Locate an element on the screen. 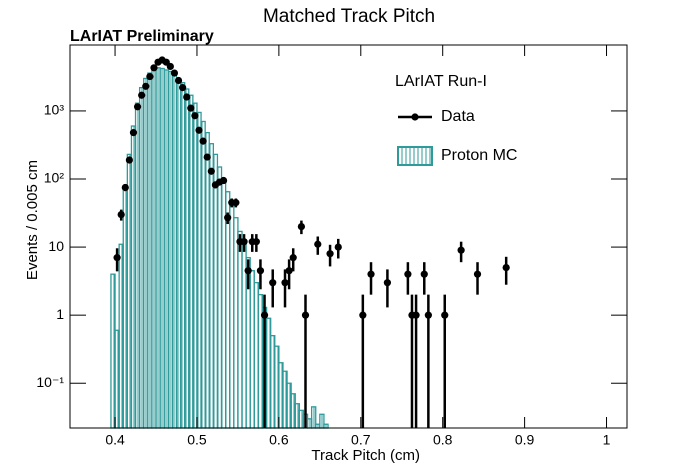 This screenshot has width=698, height=476. x-tick-label: 0.9 is located at coordinates (525, 440).